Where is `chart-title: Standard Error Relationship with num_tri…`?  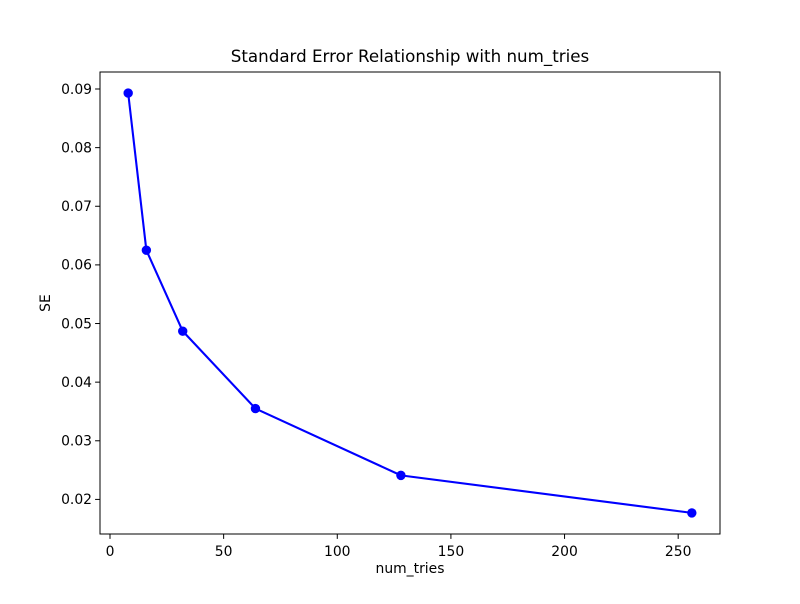 chart-title: Standard Error Relationship with num_tri… is located at coordinates (410, 56).